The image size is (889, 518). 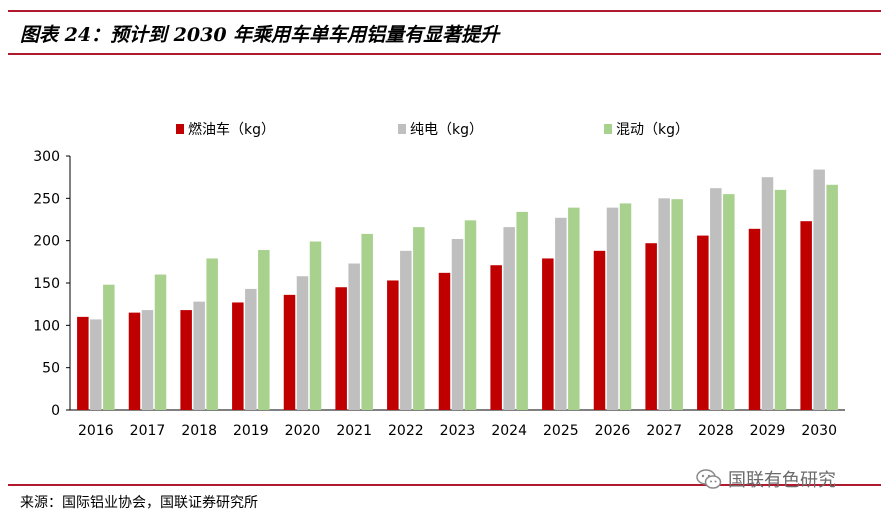 I want to click on y-tick-label: 0, so click(x=55, y=411).